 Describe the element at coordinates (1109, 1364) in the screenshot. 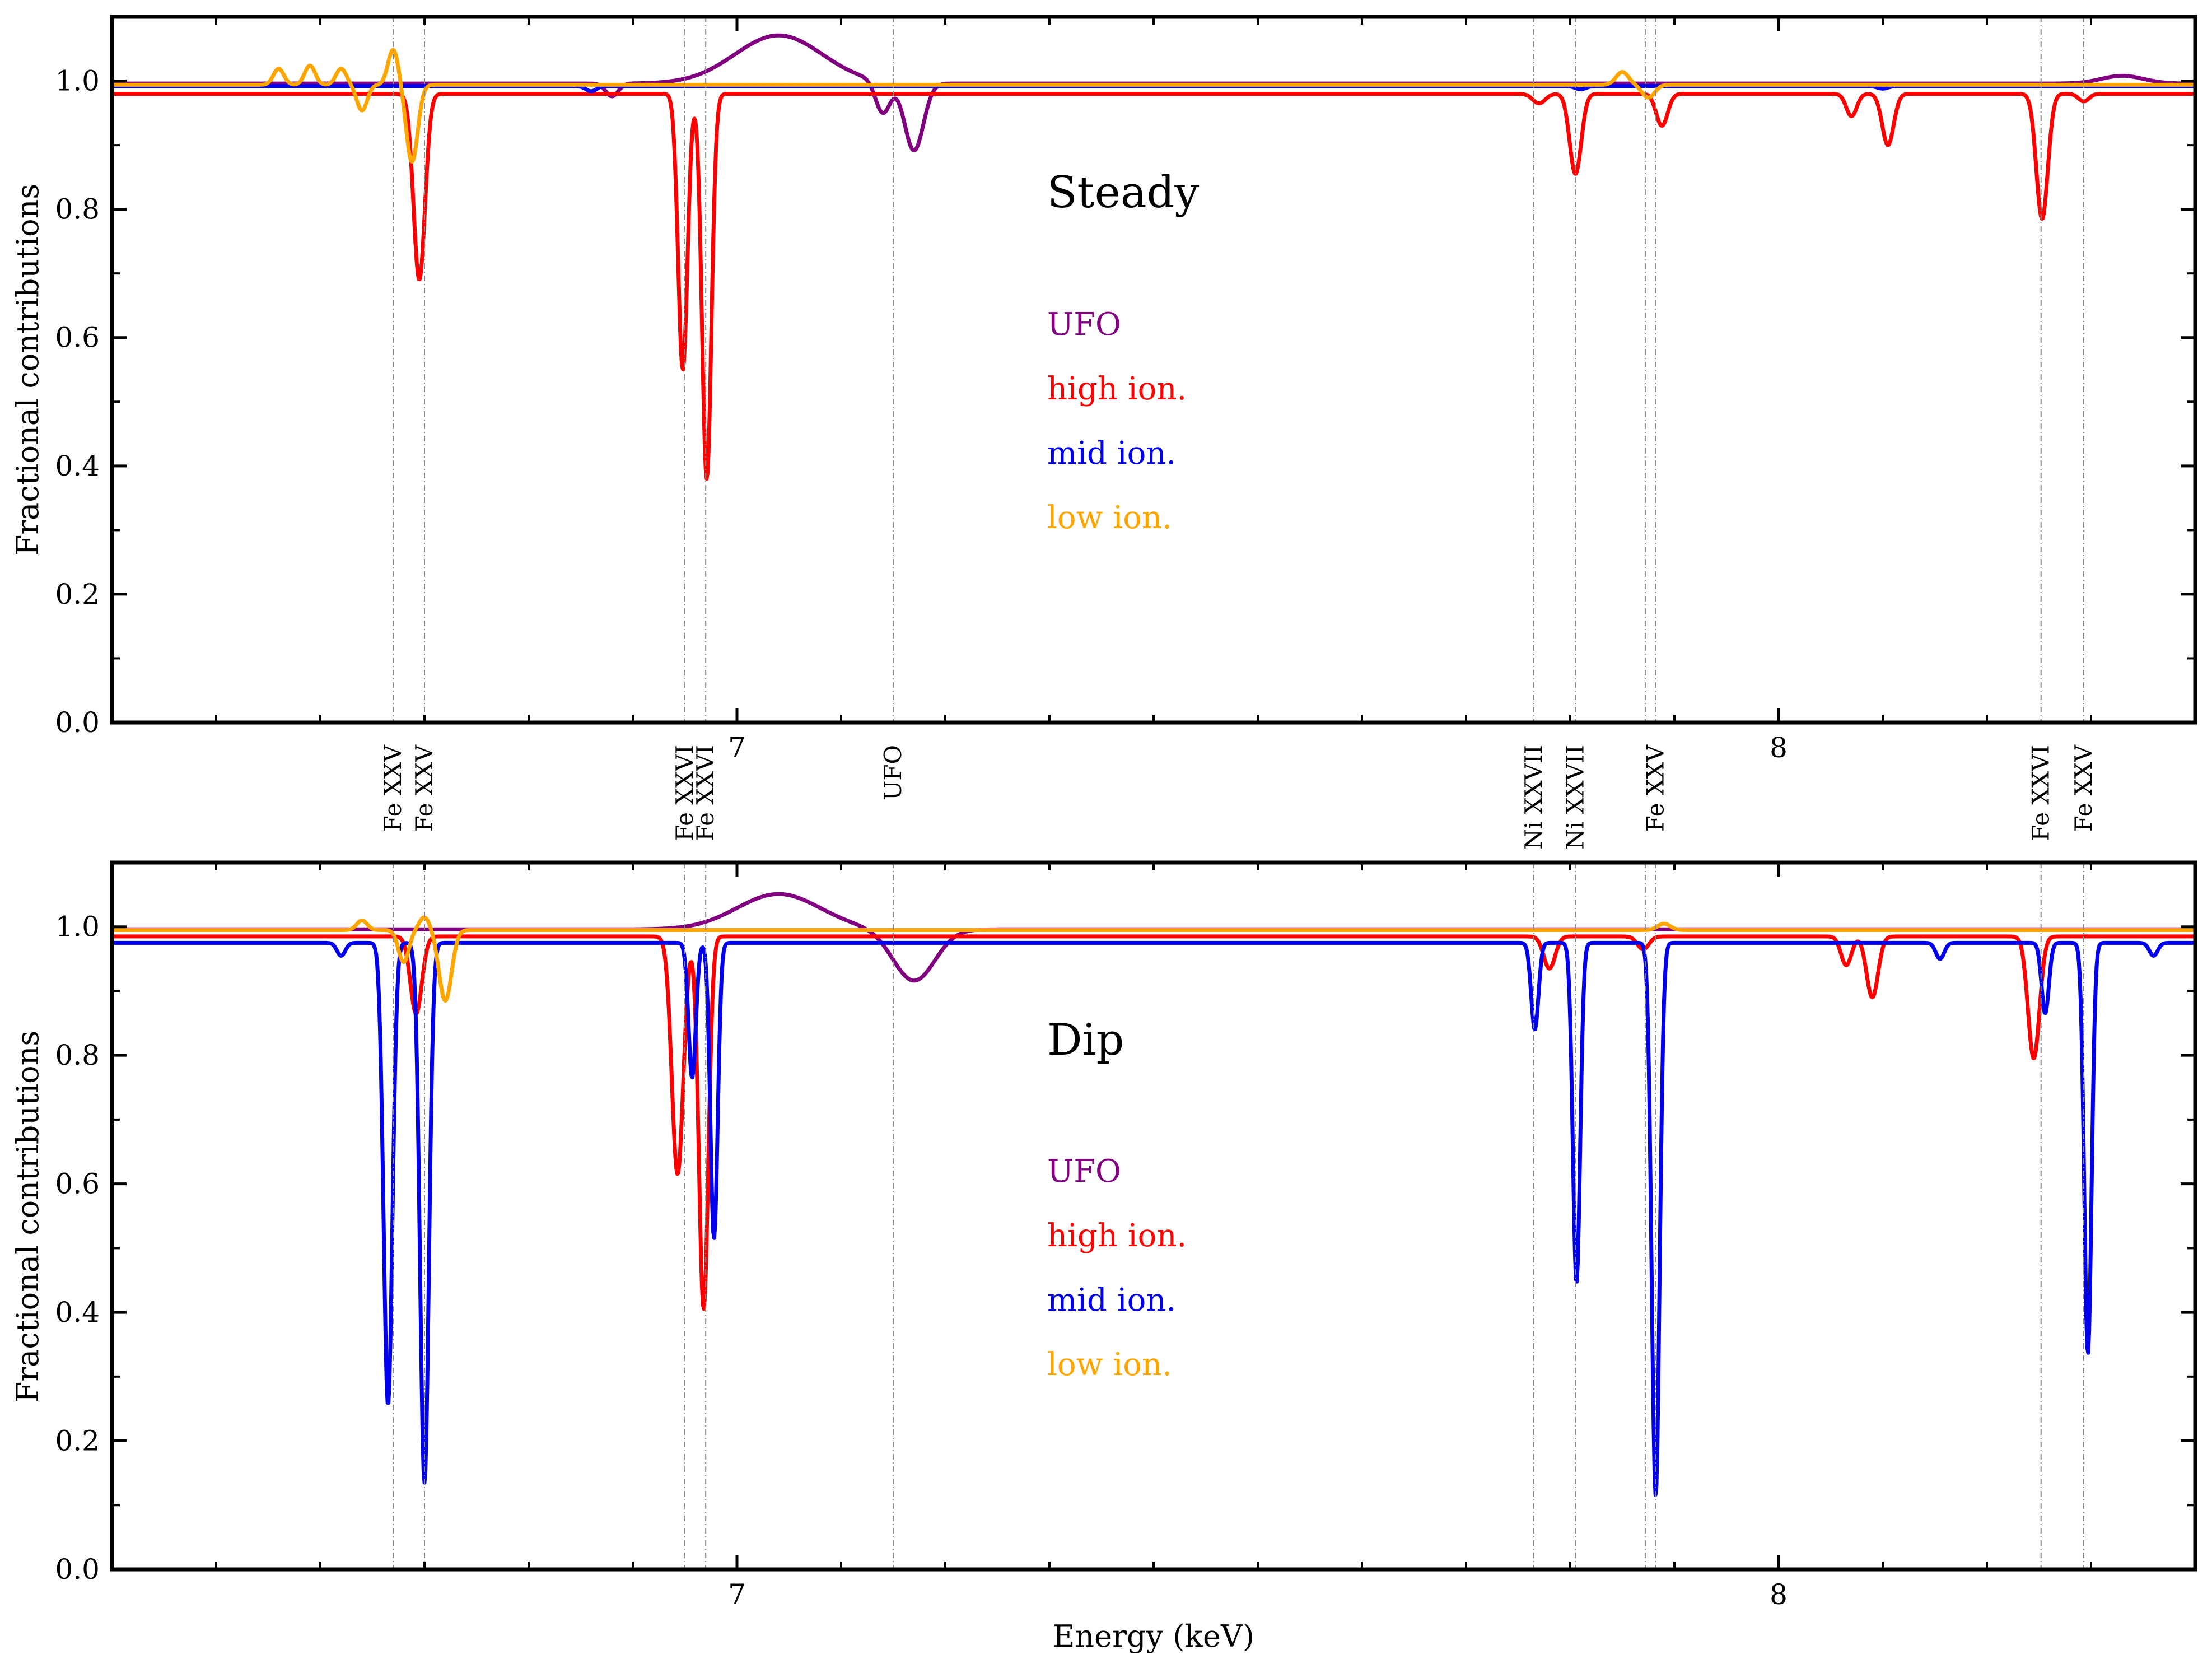

I see `dip-legend-low-ion: low ion.` at that location.